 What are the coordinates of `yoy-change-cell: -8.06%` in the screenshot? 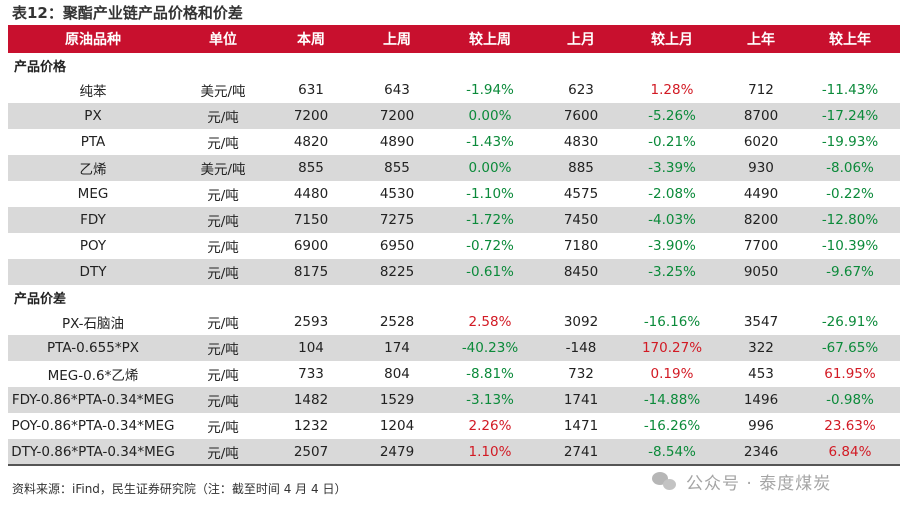 It's located at (850, 168).